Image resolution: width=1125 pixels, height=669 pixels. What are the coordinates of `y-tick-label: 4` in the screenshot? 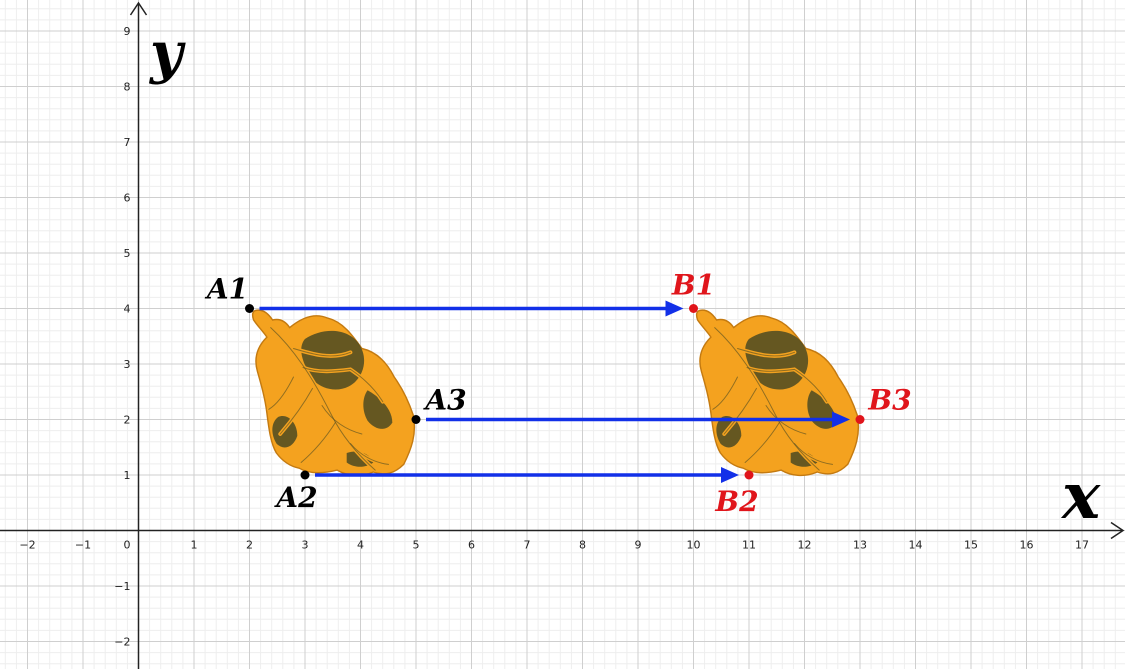 It's located at (127, 309).